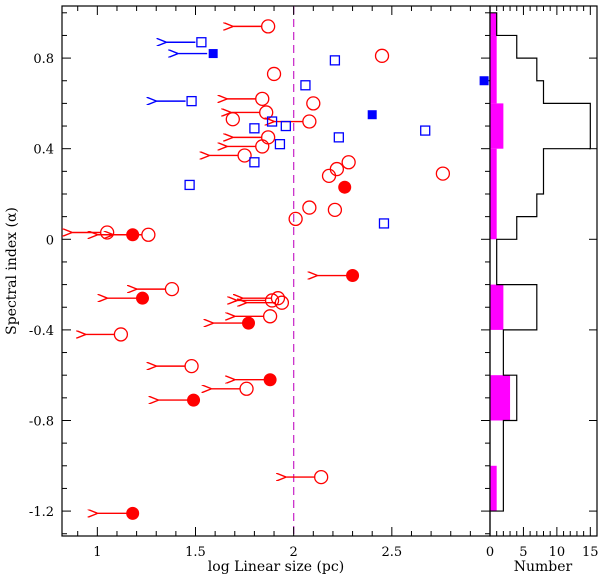  Describe the element at coordinates (557, 552) in the screenshot. I see `hist-x-tick-label: 10` at that location.